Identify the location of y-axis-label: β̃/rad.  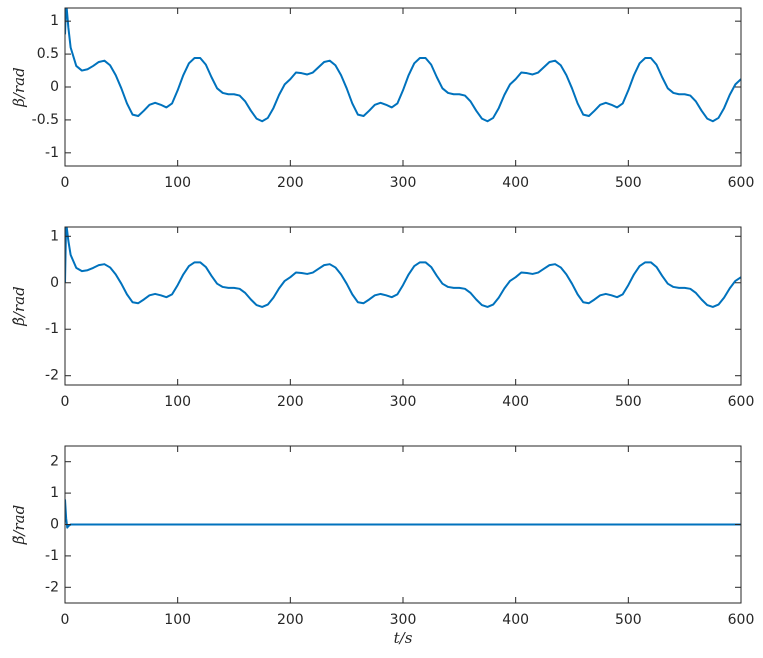
(19, 525).